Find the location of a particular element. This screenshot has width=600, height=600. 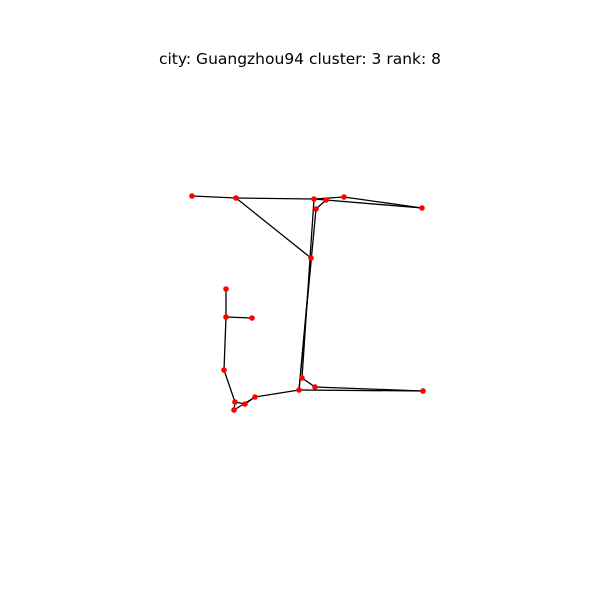

node-layer is located at coordinates (307, 303).